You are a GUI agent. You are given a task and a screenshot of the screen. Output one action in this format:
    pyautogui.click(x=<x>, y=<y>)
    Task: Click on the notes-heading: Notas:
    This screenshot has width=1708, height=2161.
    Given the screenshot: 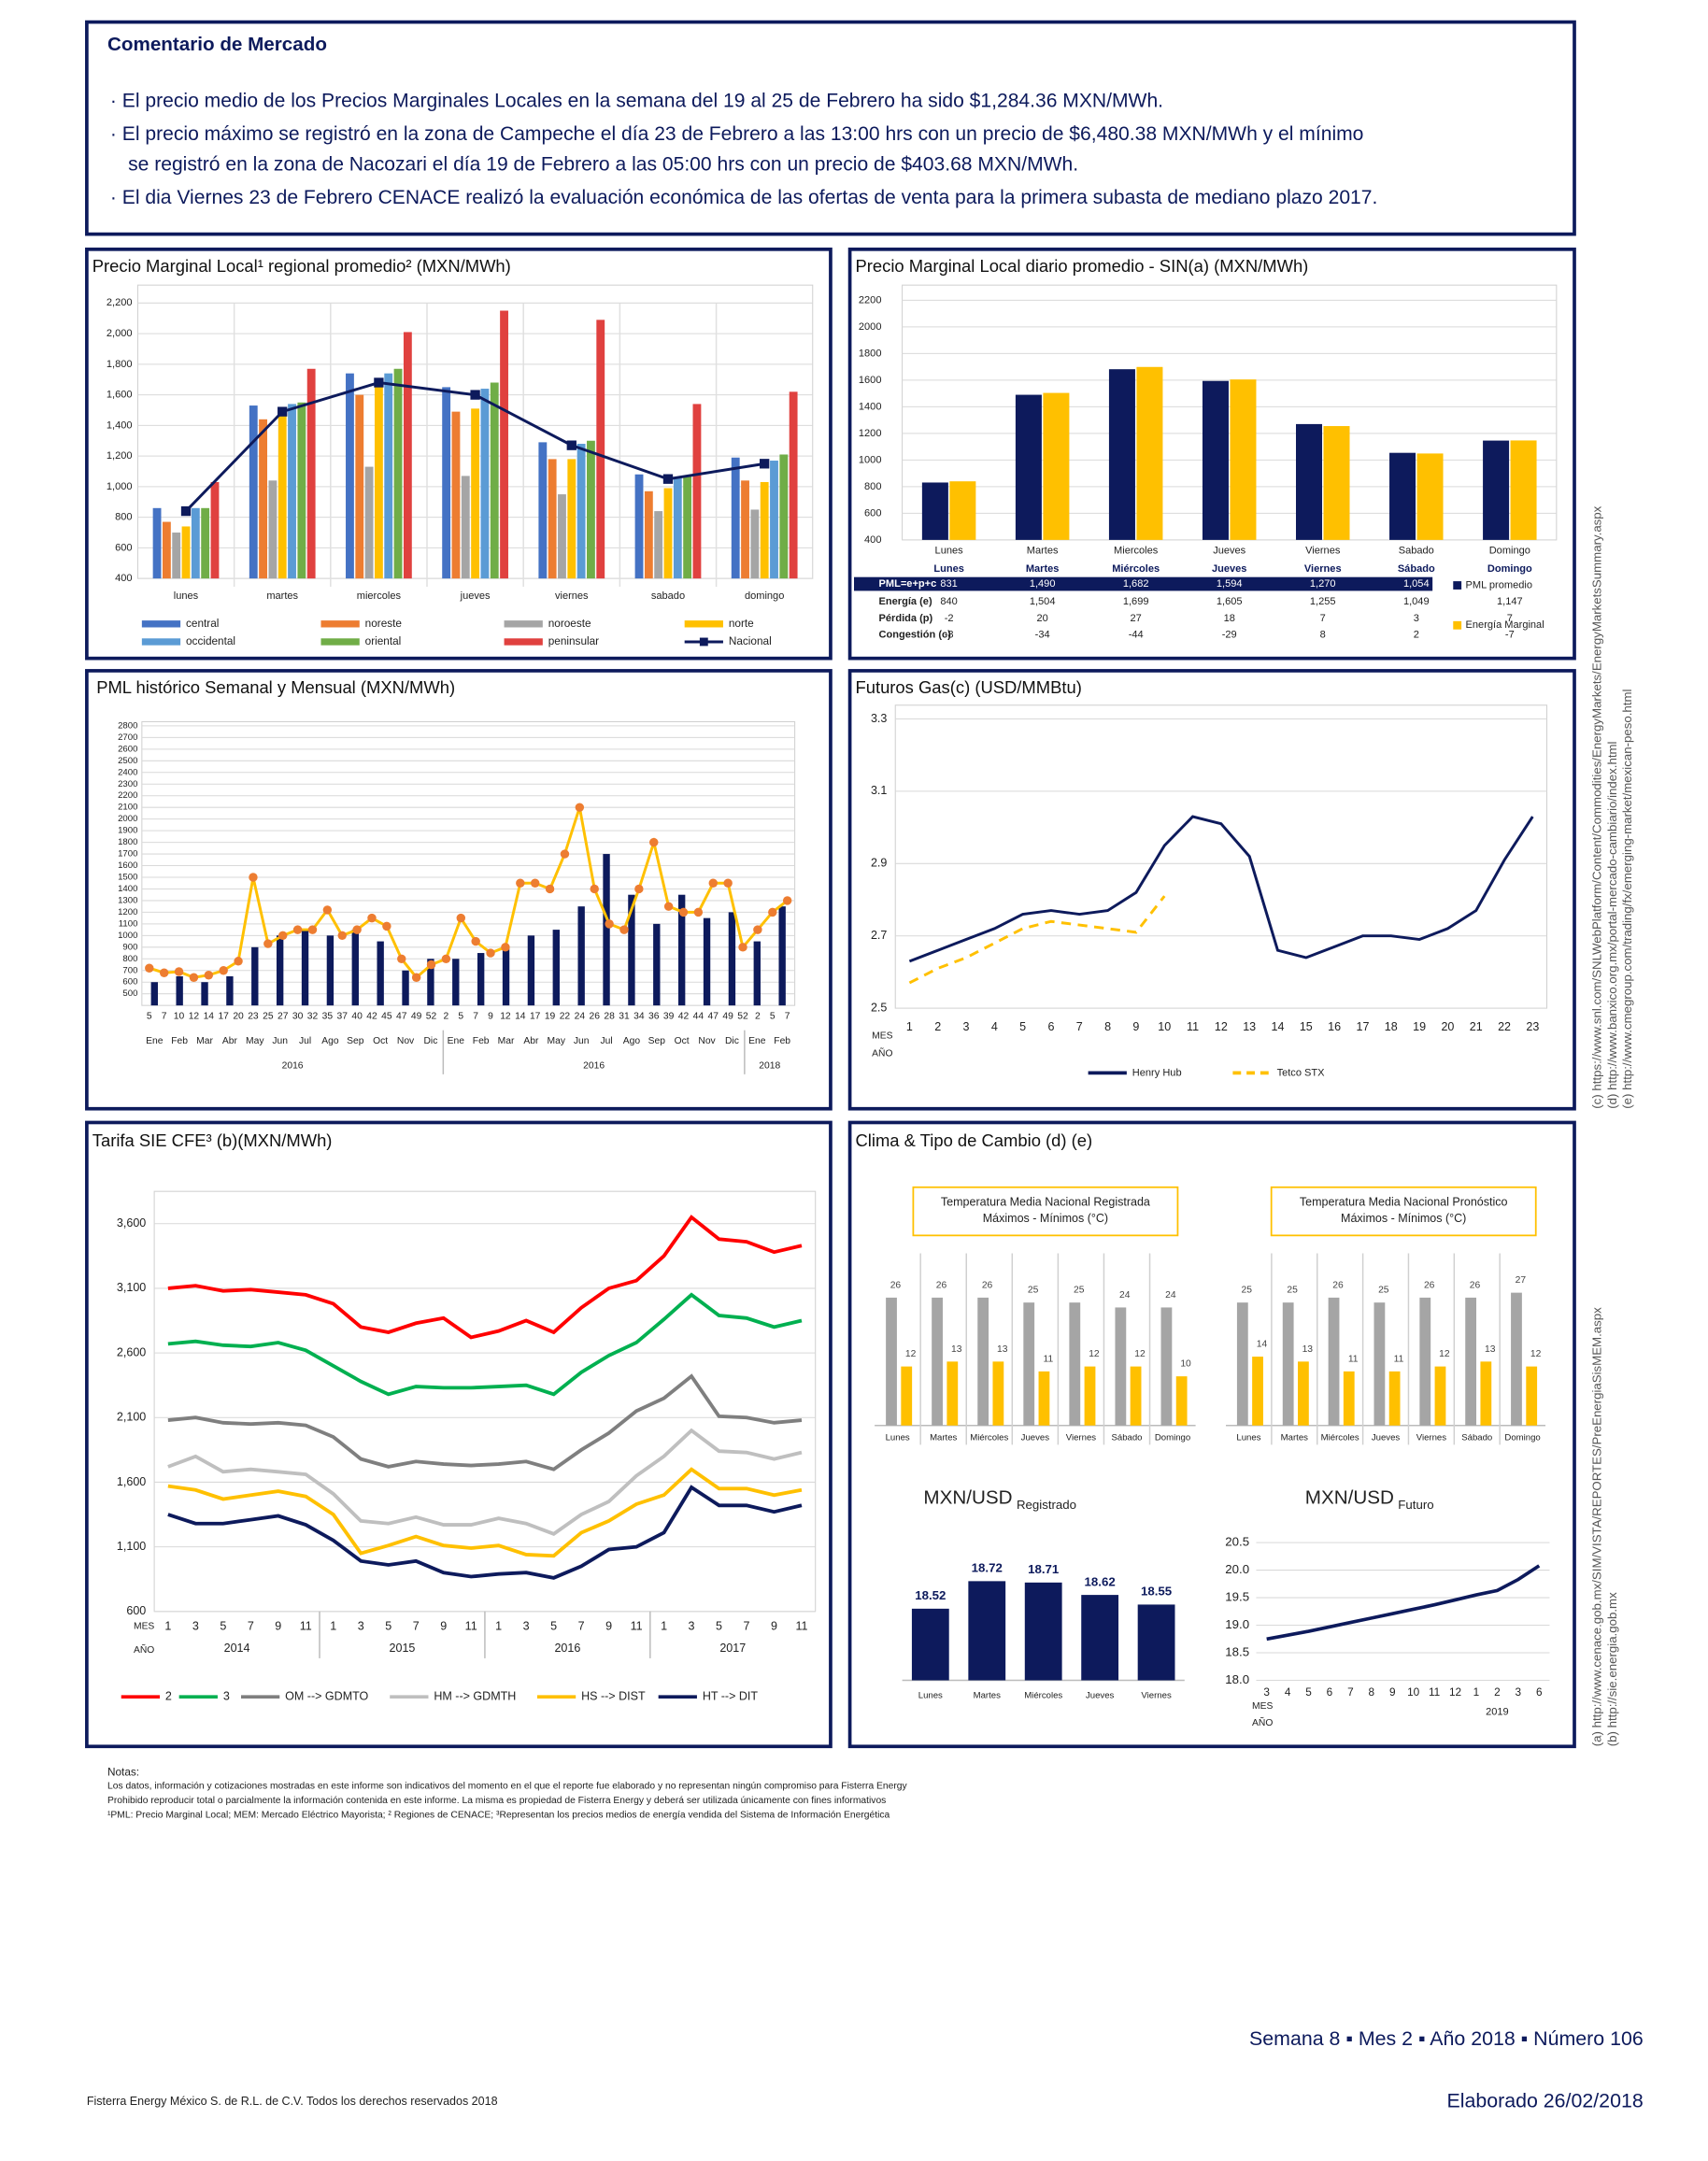 What is the action you would take?
    pyautogui.click(x=123, y=1772)
    